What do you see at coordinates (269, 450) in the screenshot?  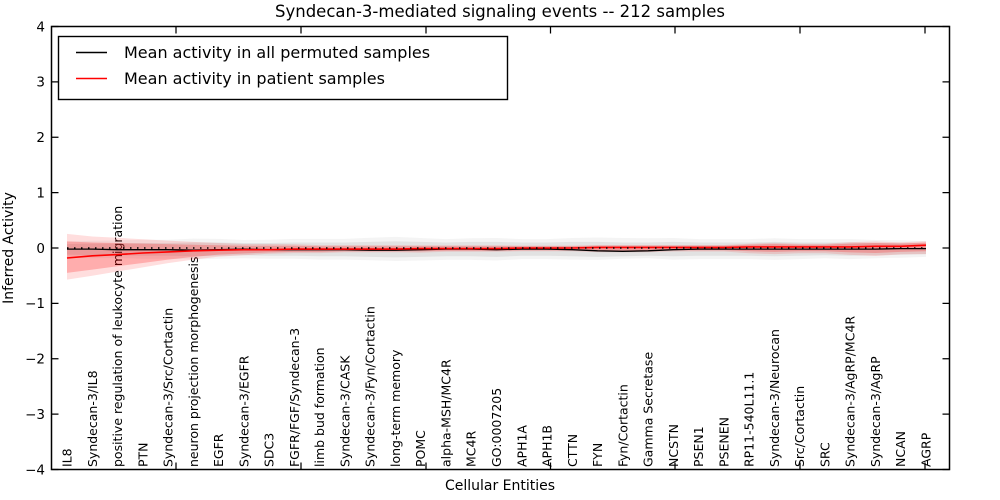 I see `x-category-label: SDC3` at bounding box center [269, 450].